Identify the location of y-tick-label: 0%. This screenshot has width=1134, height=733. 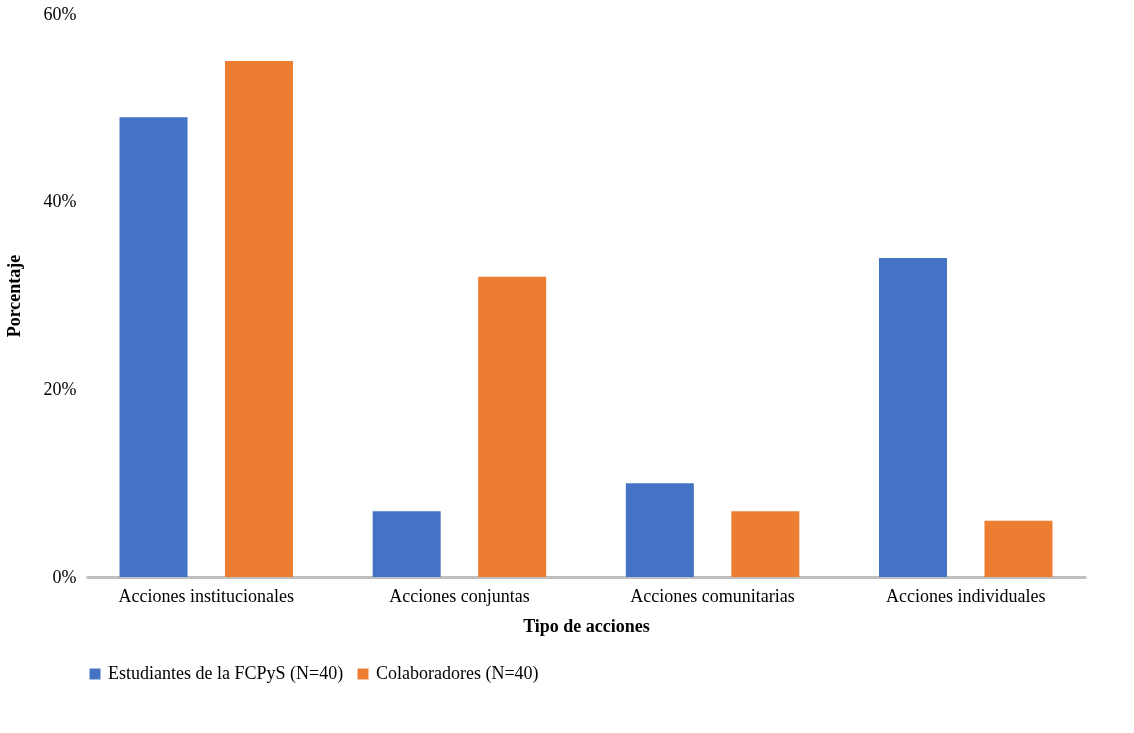
(64, 576).